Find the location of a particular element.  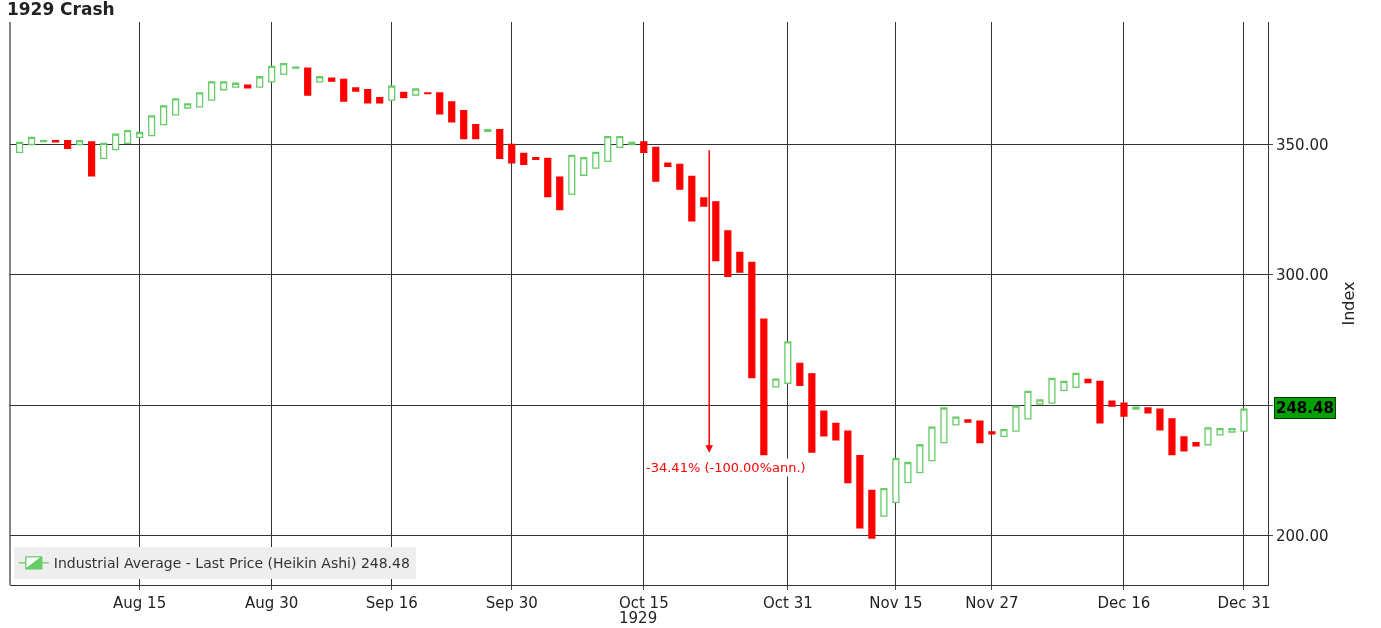

chart-title: 1929 Crash is located at coordinates (60, 10).